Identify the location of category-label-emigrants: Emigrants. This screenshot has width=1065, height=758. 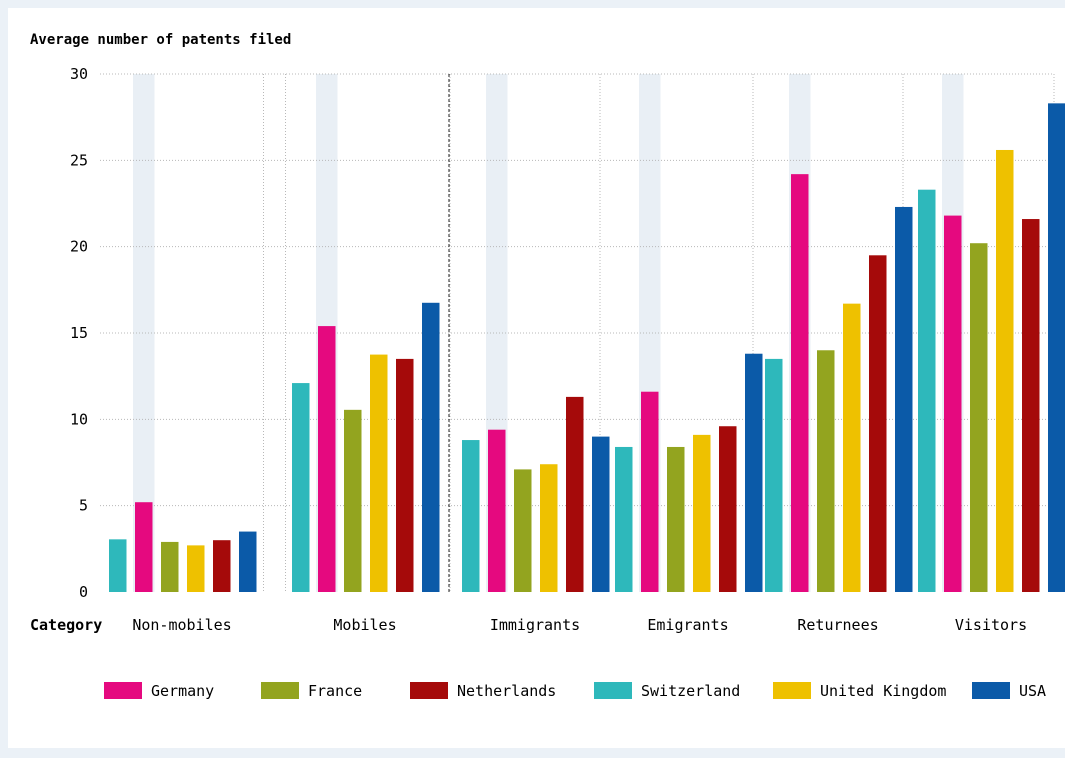
(687, 625).